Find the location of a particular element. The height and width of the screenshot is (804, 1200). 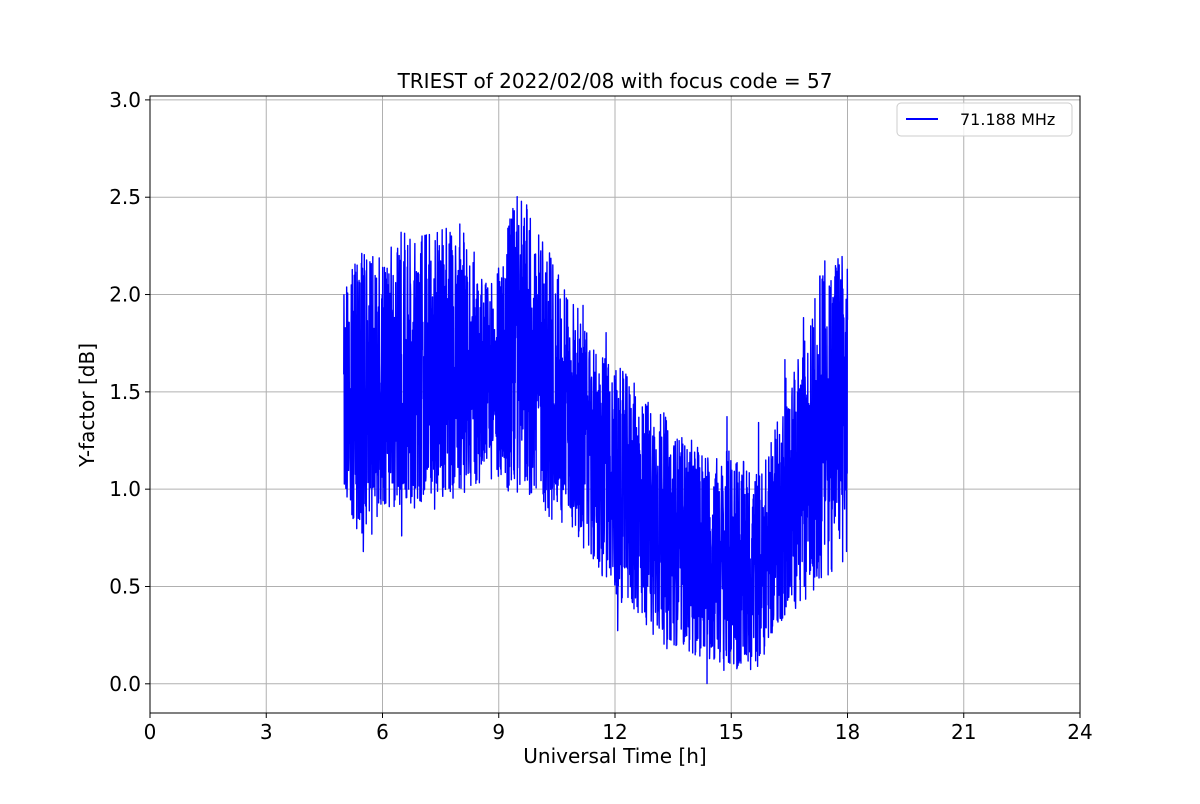

x-axis-ticks: 0 3 6 9 12 15 18 21 24 is located at coordinates (618, 728).